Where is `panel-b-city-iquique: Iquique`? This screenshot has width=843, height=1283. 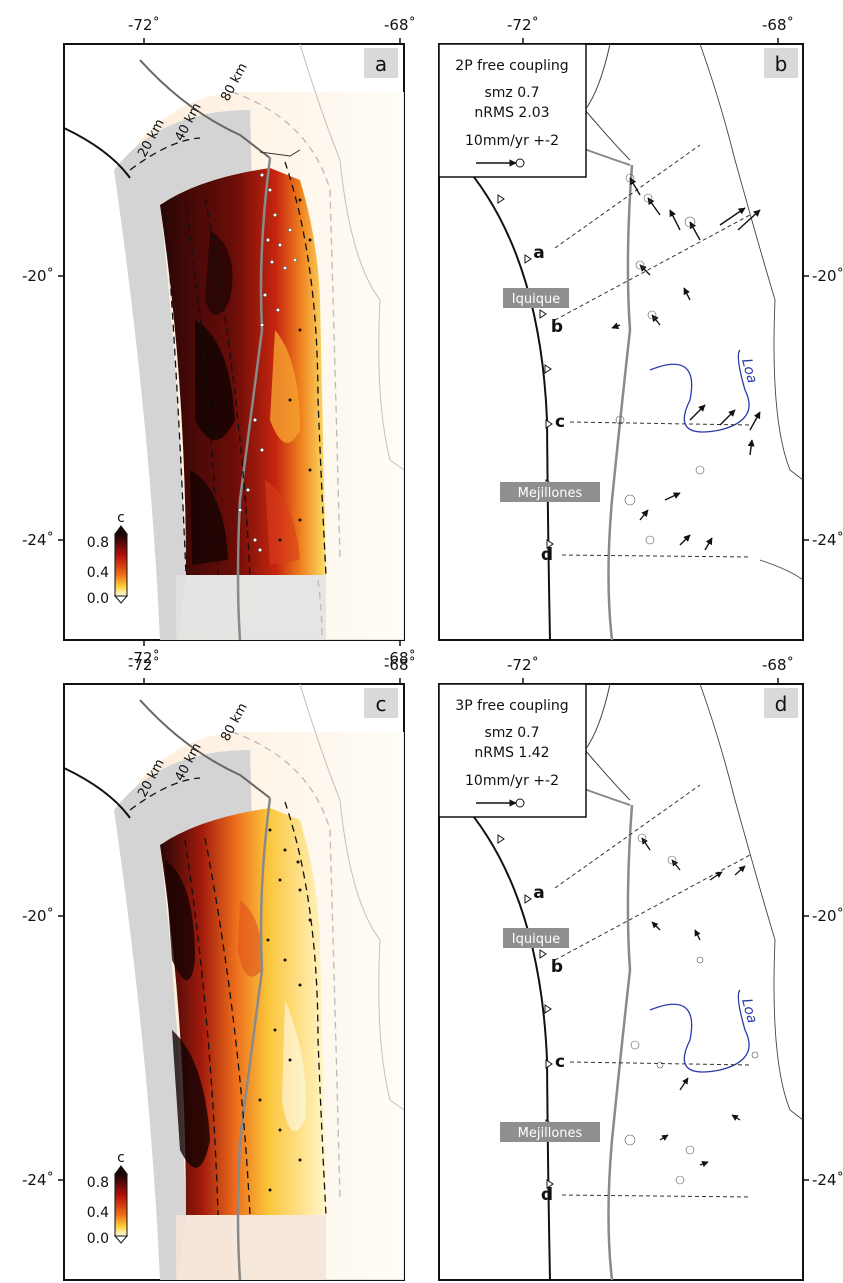 panel-b-city-iquique: Iquique is located at coordinates (536, 299).